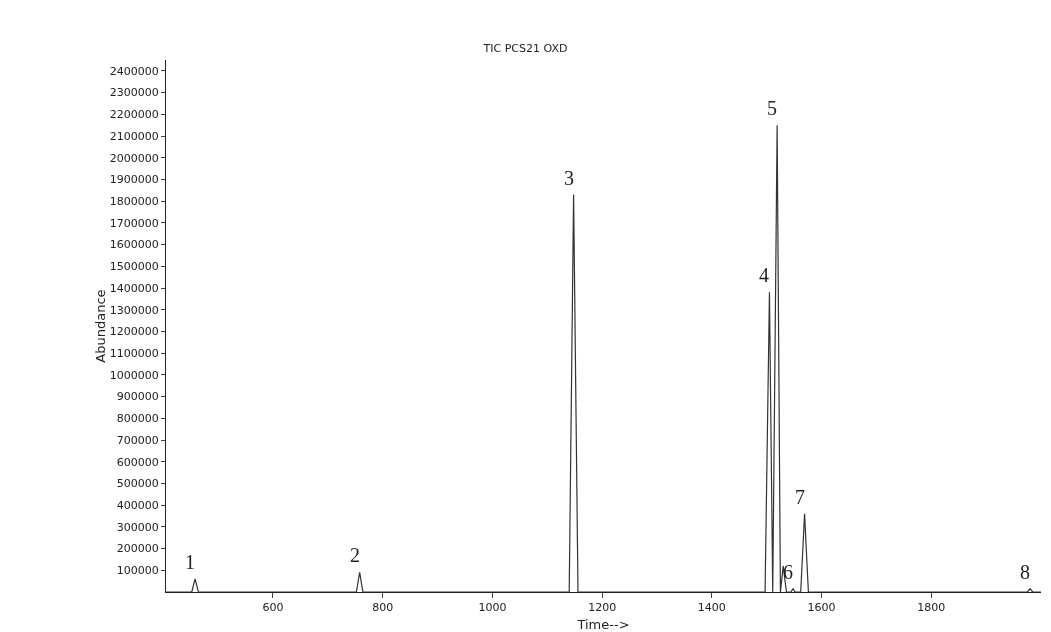 Image resolution: width=1051 pixels, height=632 pixels. I want to click on x-axis-title: Time-->, so click(603, 624).